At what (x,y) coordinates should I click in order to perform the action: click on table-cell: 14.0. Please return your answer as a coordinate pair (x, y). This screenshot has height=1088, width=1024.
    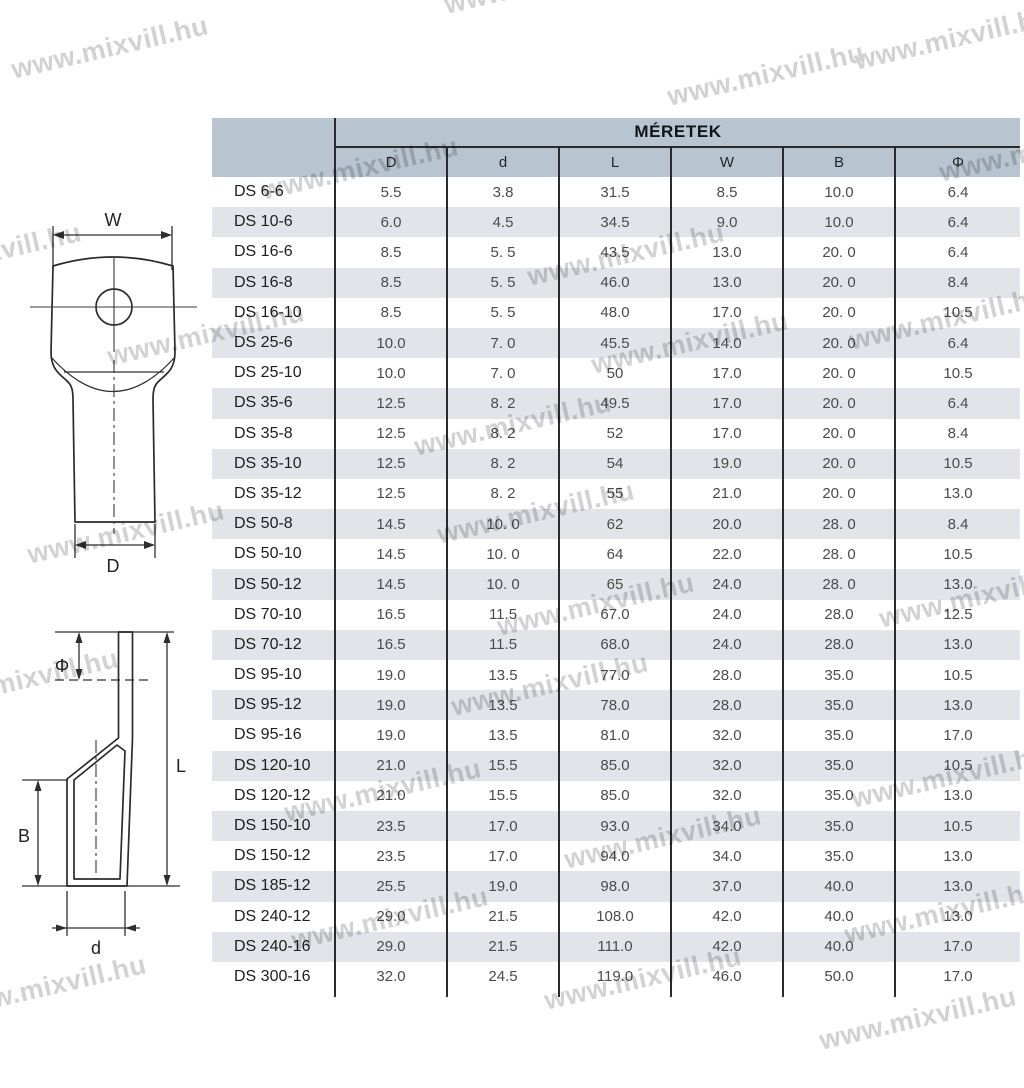
    Looking at the image, I should click on (726, 343).